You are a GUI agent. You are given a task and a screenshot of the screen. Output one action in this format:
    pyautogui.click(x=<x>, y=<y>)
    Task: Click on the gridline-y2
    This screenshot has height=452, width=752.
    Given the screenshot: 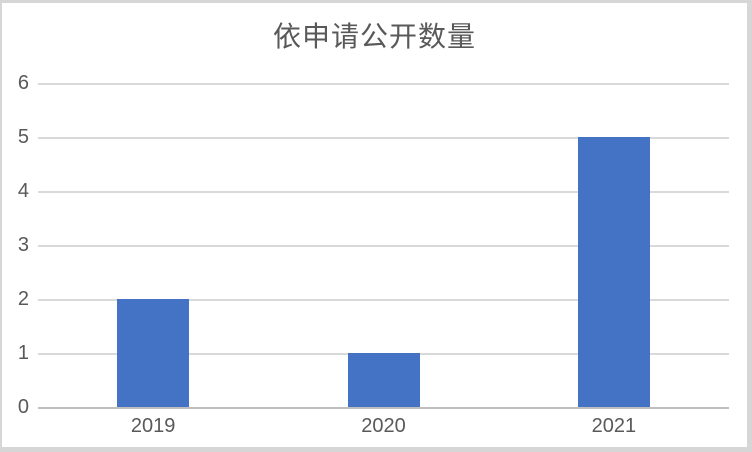 What is the action you would take?
    pyautogui.click(x=383, y=300)
    